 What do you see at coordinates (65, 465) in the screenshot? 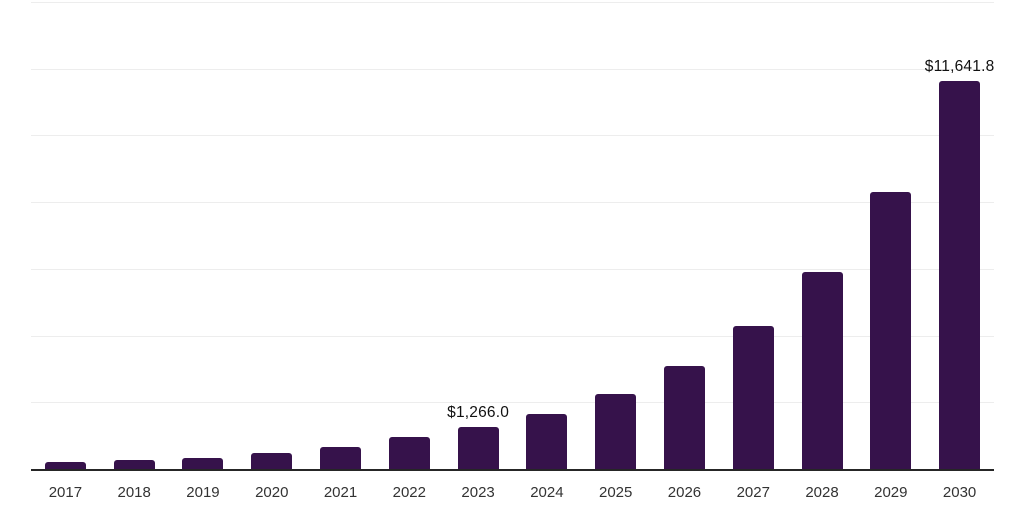
I see `bar-2017` at bounding box center [65, 465].